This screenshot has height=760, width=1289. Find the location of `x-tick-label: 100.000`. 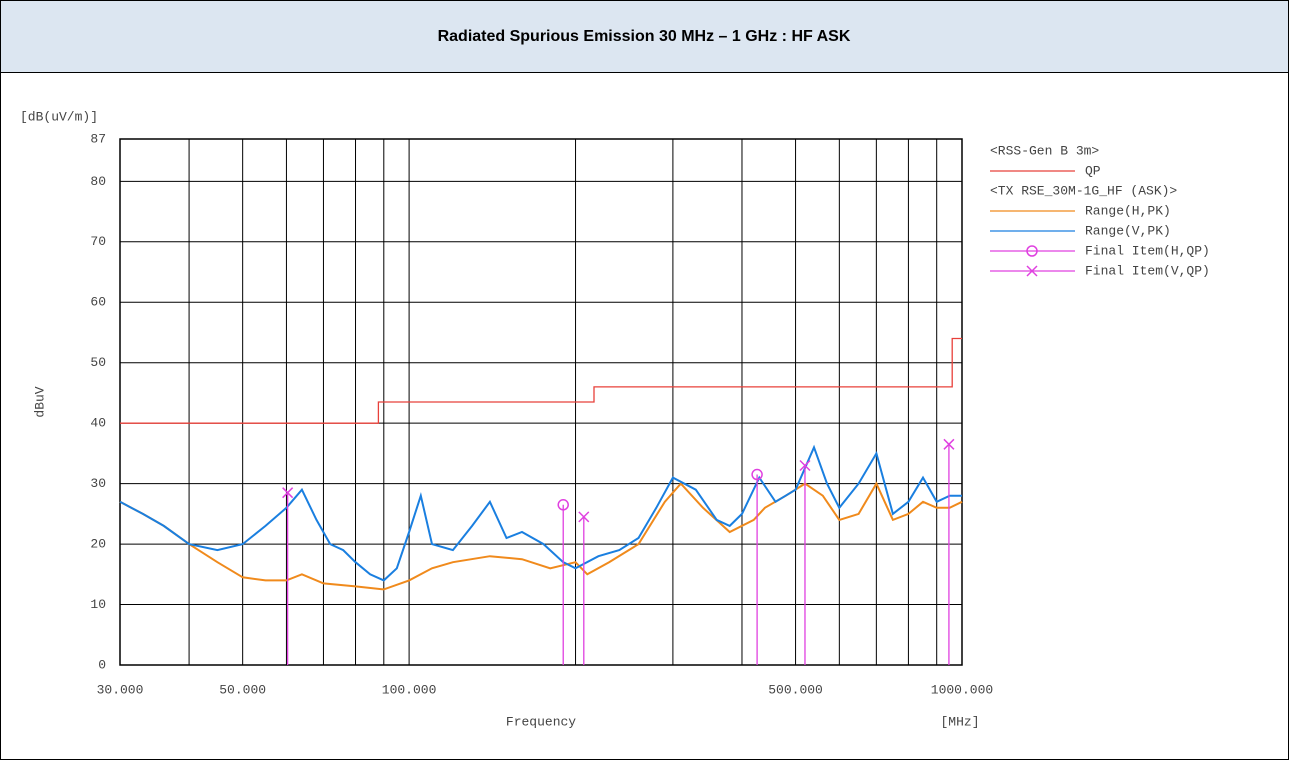

x-tick-label: 100.000 is located at coordinates (409, 689).